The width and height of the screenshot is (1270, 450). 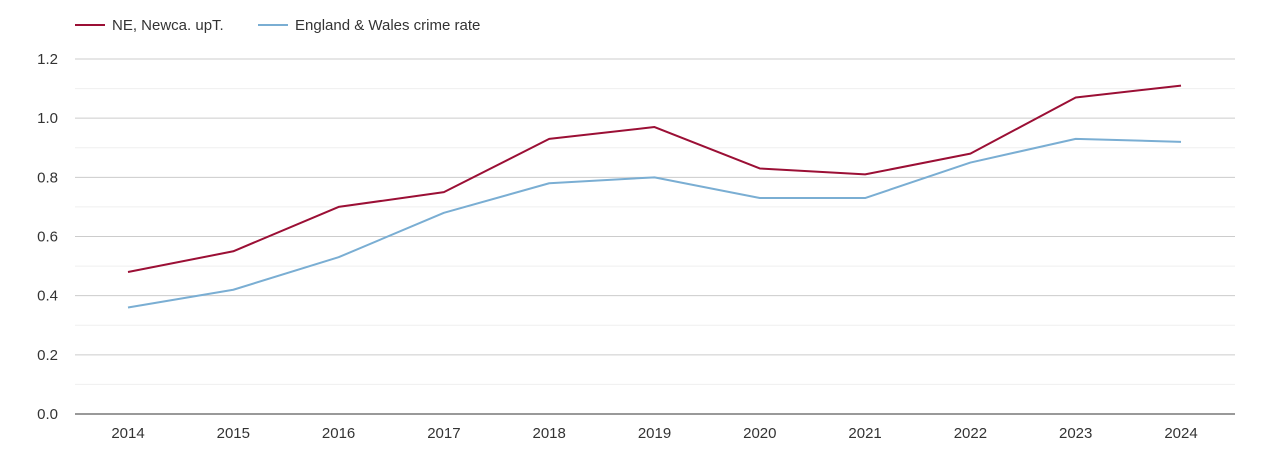 I want to click on x-tick-label: 2017, so click(x=443, y=433).